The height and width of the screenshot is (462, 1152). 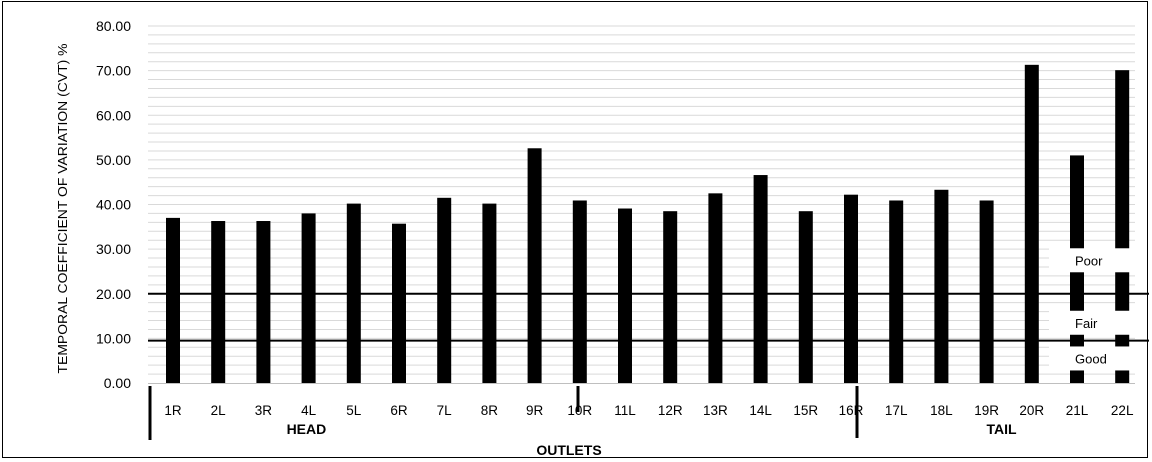 I want to click on y-tick-label: 40.00, so click(x=113, y=205).